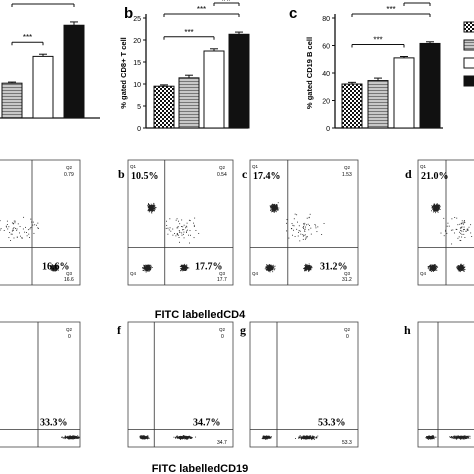 Image resolution: width=474 pixels, height=474 pixels. I want to click on q2-value: 0, so click(347, 337).